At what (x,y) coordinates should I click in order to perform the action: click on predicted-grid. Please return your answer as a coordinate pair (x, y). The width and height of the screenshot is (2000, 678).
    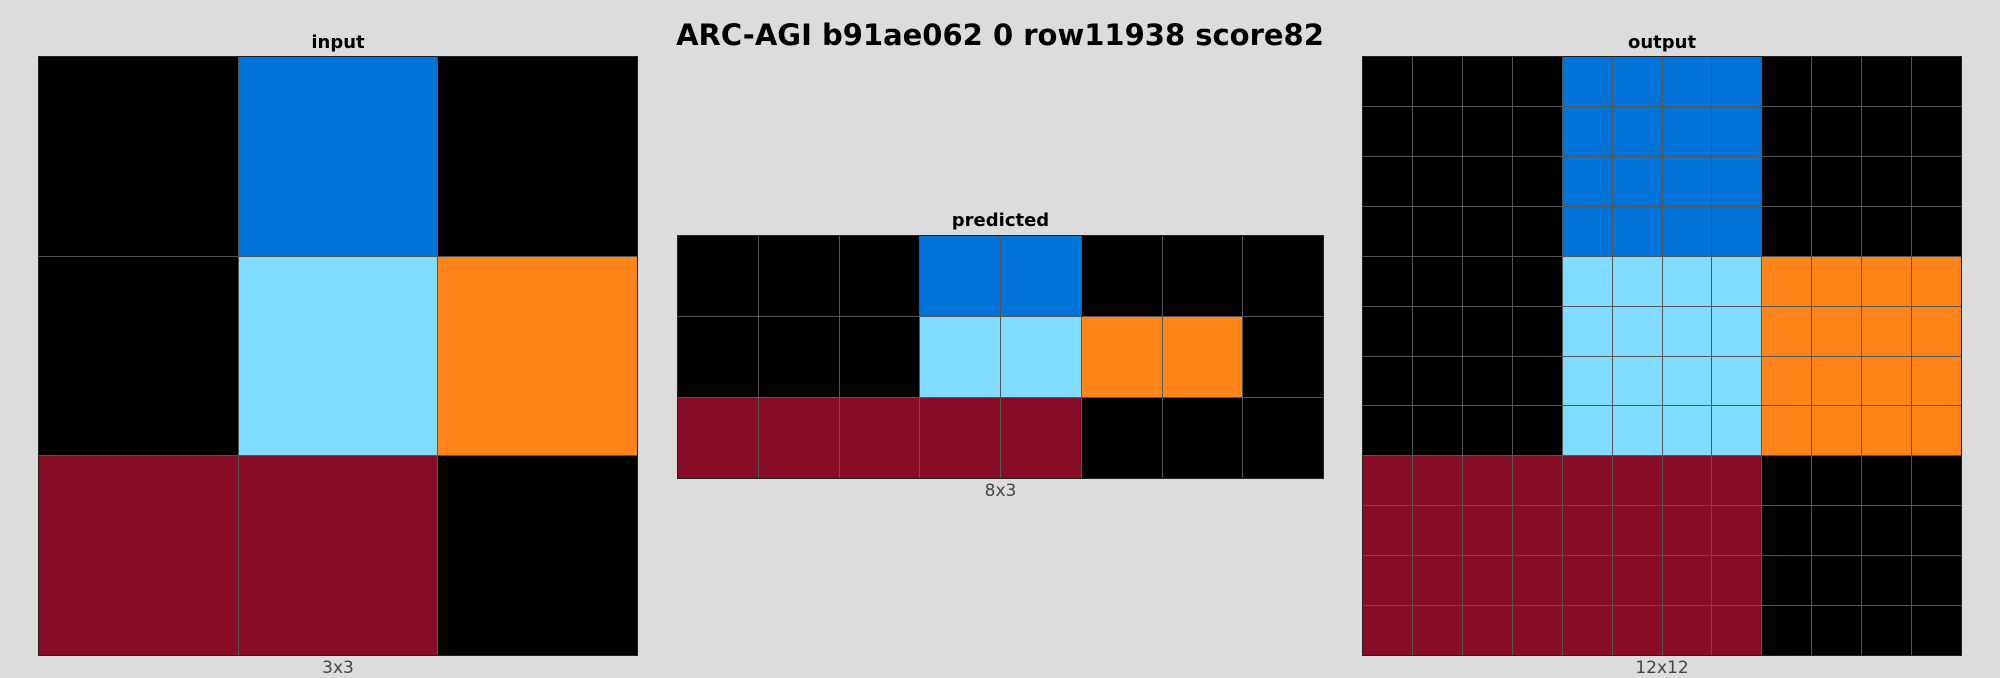
    Looking at the image, I should click on (1000, 357).